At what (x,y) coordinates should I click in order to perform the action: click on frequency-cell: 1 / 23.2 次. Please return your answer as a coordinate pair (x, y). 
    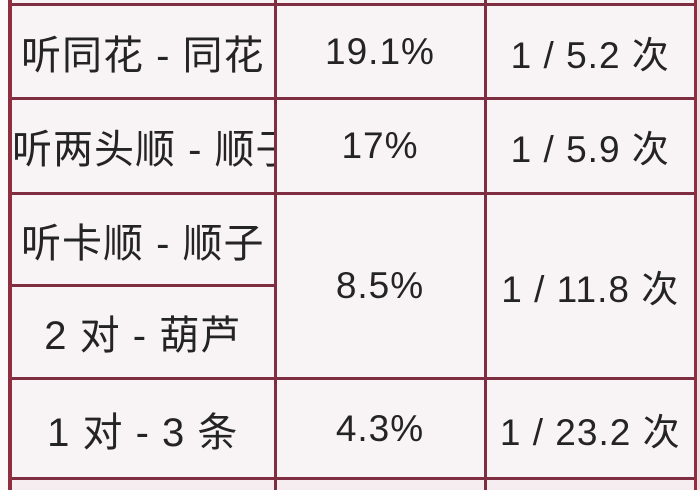
    Looking at the image, I should click on (590, 428).